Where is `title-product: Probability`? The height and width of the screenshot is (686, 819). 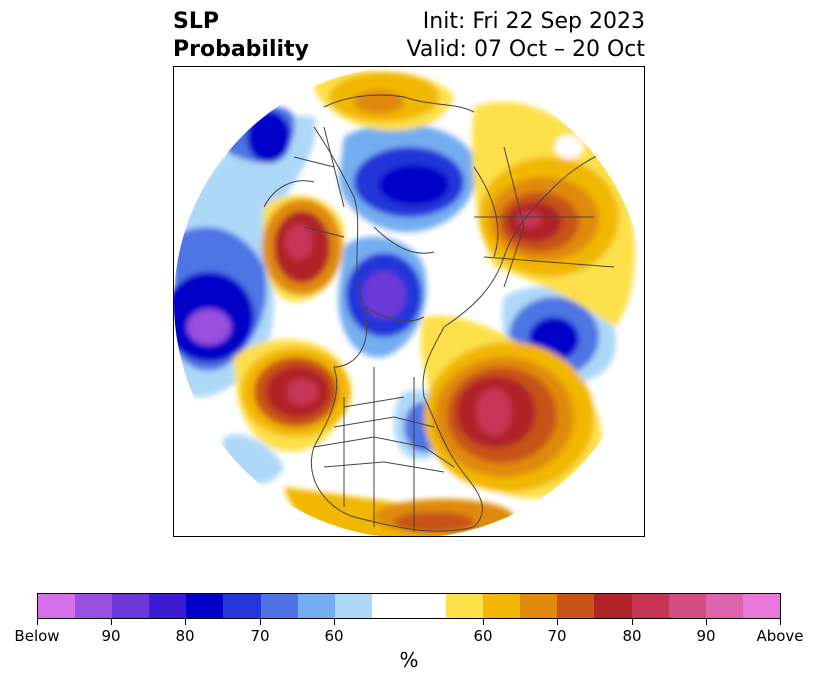
title-product: Probability is located at coordinates (241, 49).